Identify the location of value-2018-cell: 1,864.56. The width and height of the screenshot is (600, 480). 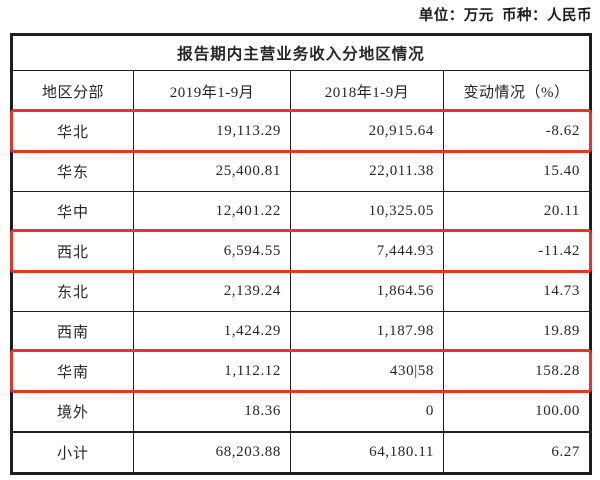
(367, 291).